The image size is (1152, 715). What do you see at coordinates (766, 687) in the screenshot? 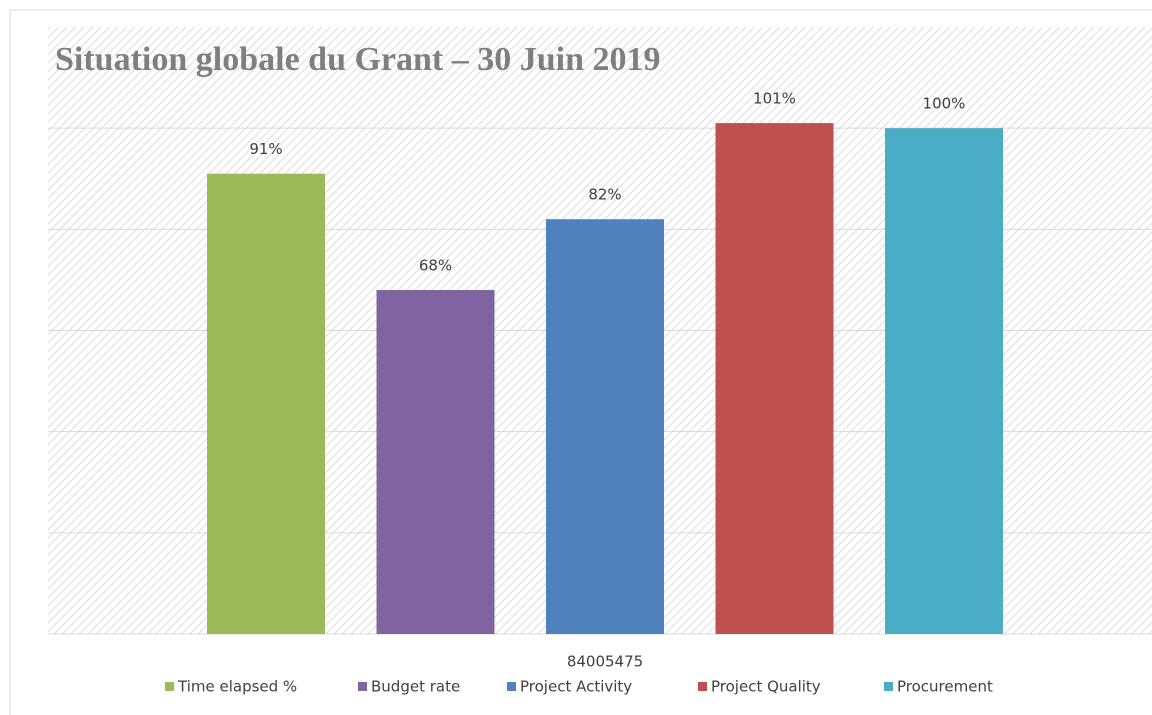
I see `legend-label: Project Quality` at bounding box center [766, 687].